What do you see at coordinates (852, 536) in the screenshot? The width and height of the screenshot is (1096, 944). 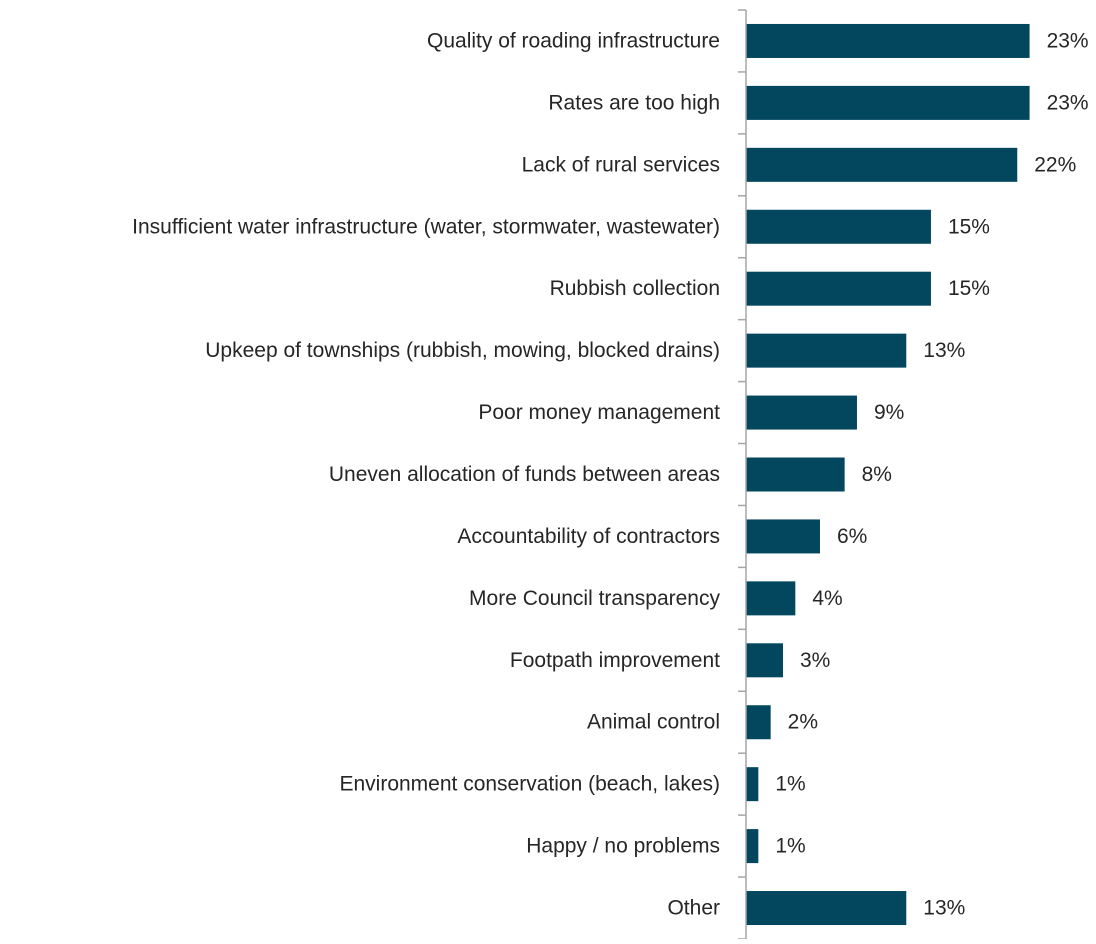 I see `data-label: 6%` at bounding box center [852, 536].